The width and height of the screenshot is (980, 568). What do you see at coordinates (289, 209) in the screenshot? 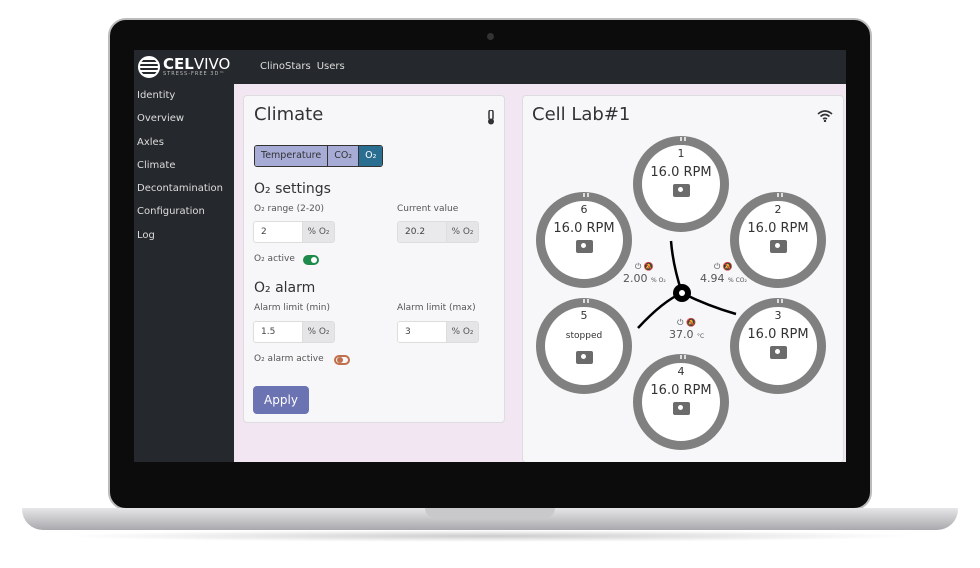
I see `range-label: O₂ range (2-20)` at bounding box center [289, 209].